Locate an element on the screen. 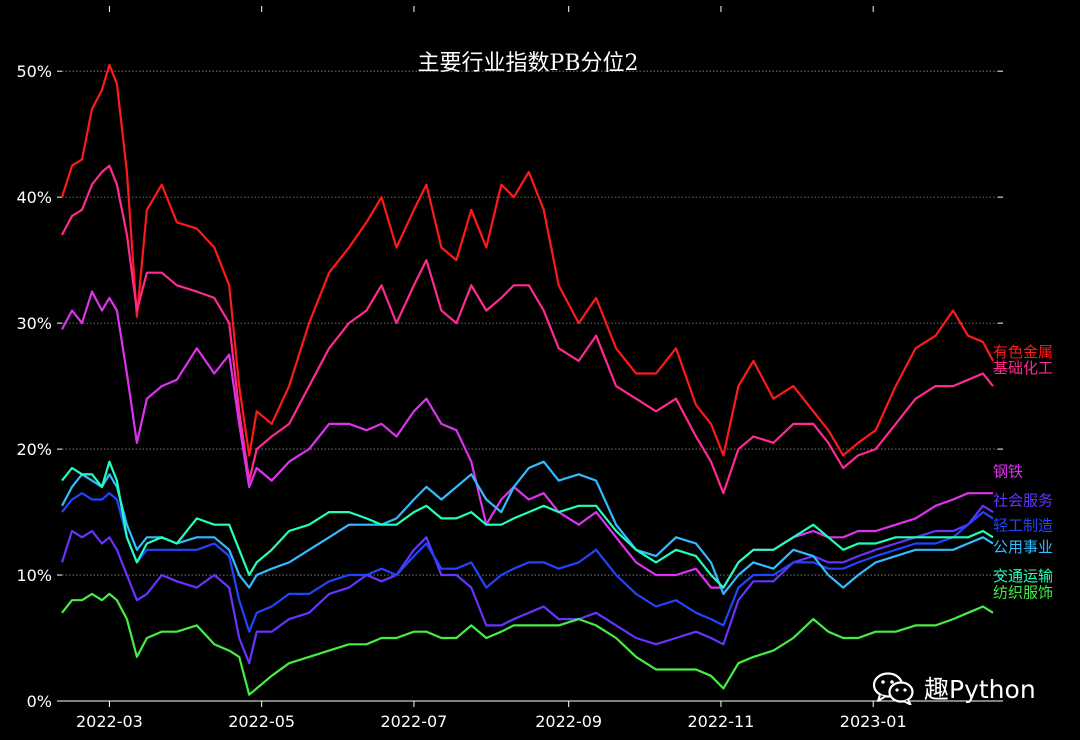  y-tick-label: 20% is located at coordinates (34, 449).